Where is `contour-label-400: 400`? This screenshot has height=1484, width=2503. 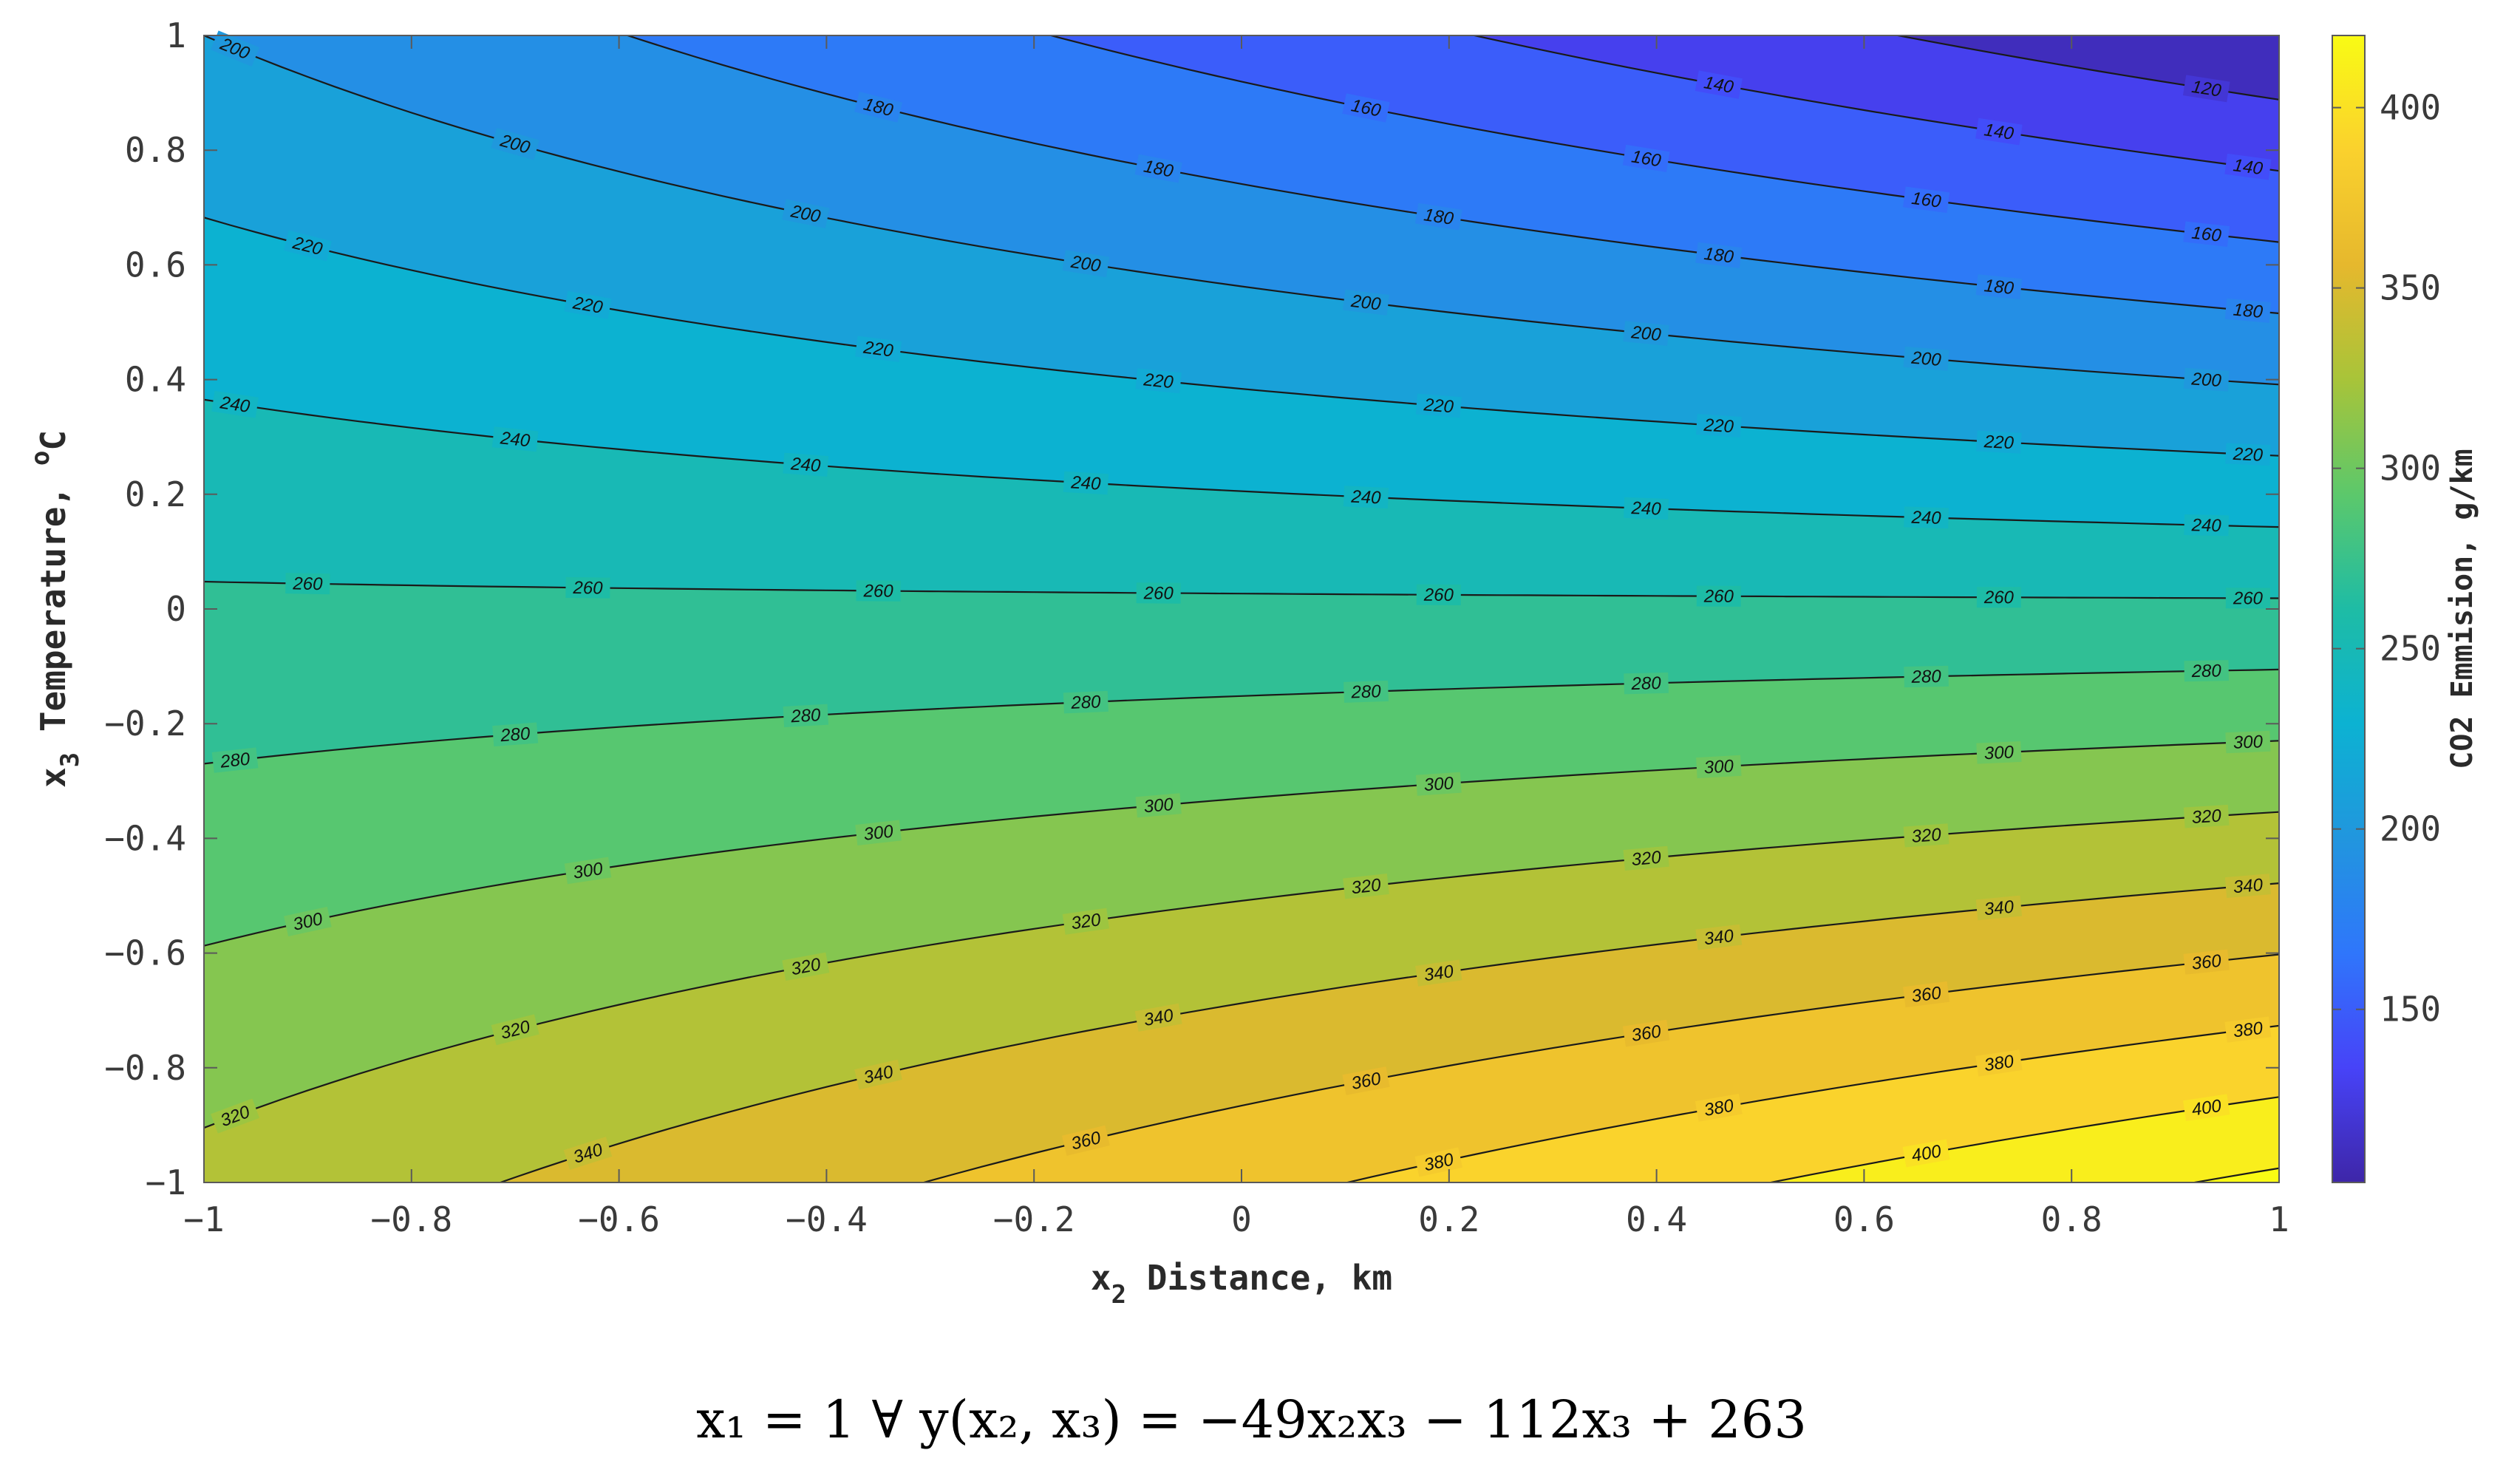 contour-label-400: 400 is located at coordinates (2206, 1107).